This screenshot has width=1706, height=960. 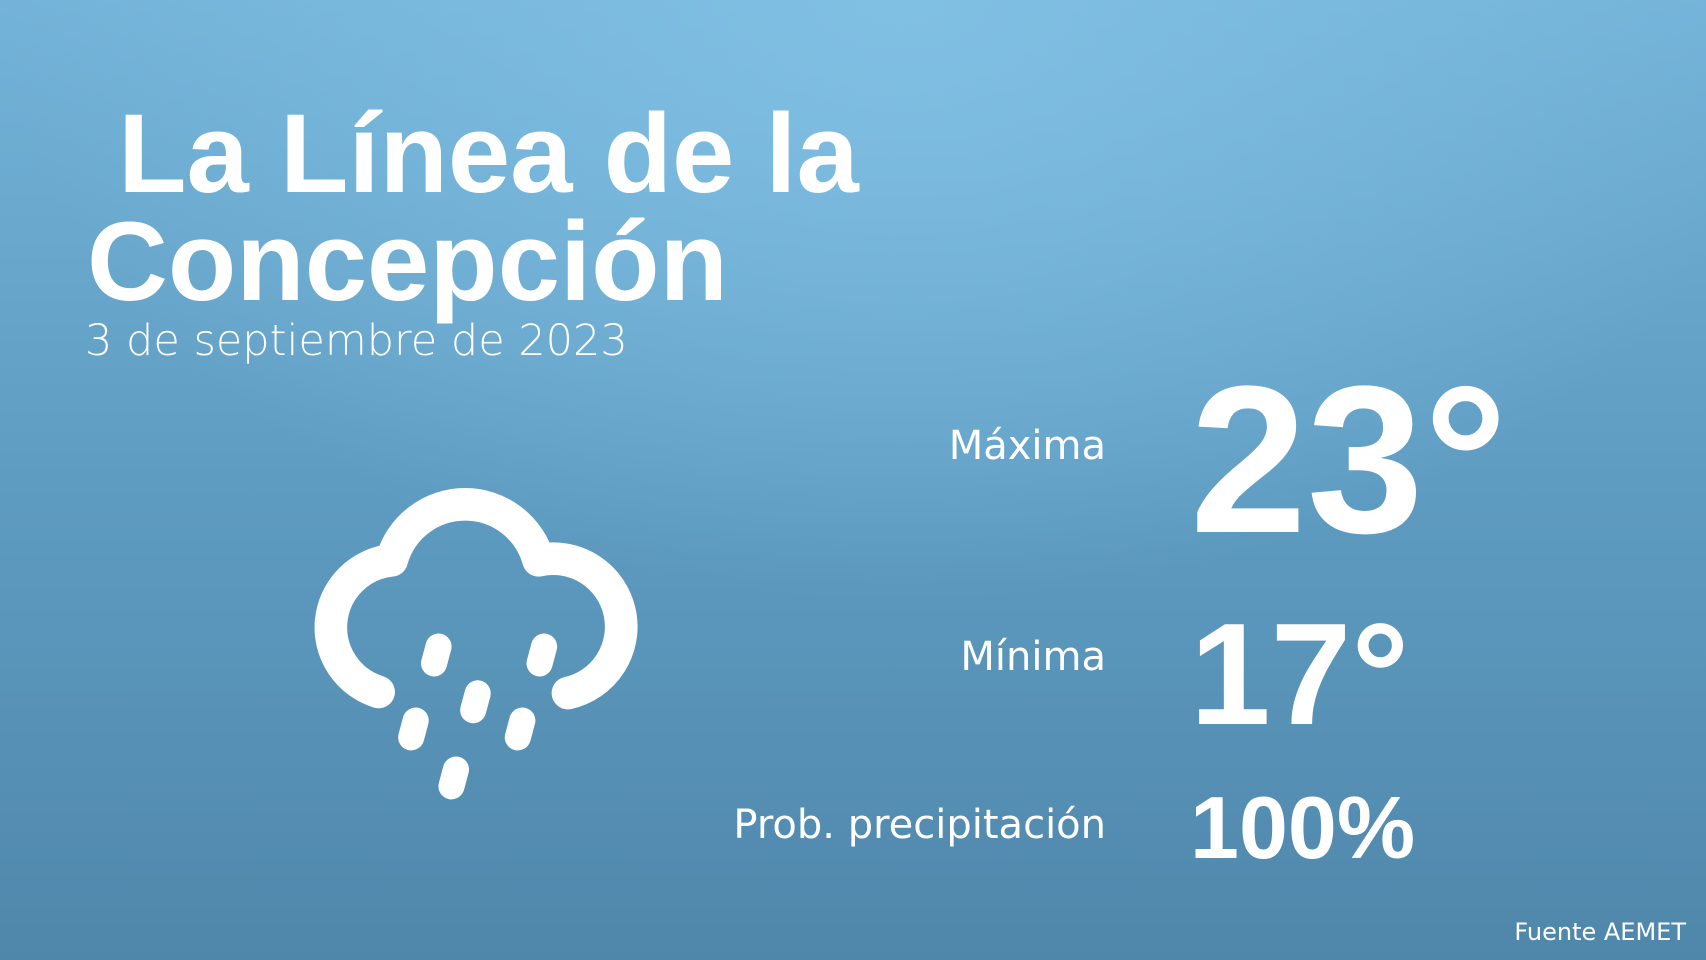 I want to click on max-label: Máxima, so click(x=1027, y=446).